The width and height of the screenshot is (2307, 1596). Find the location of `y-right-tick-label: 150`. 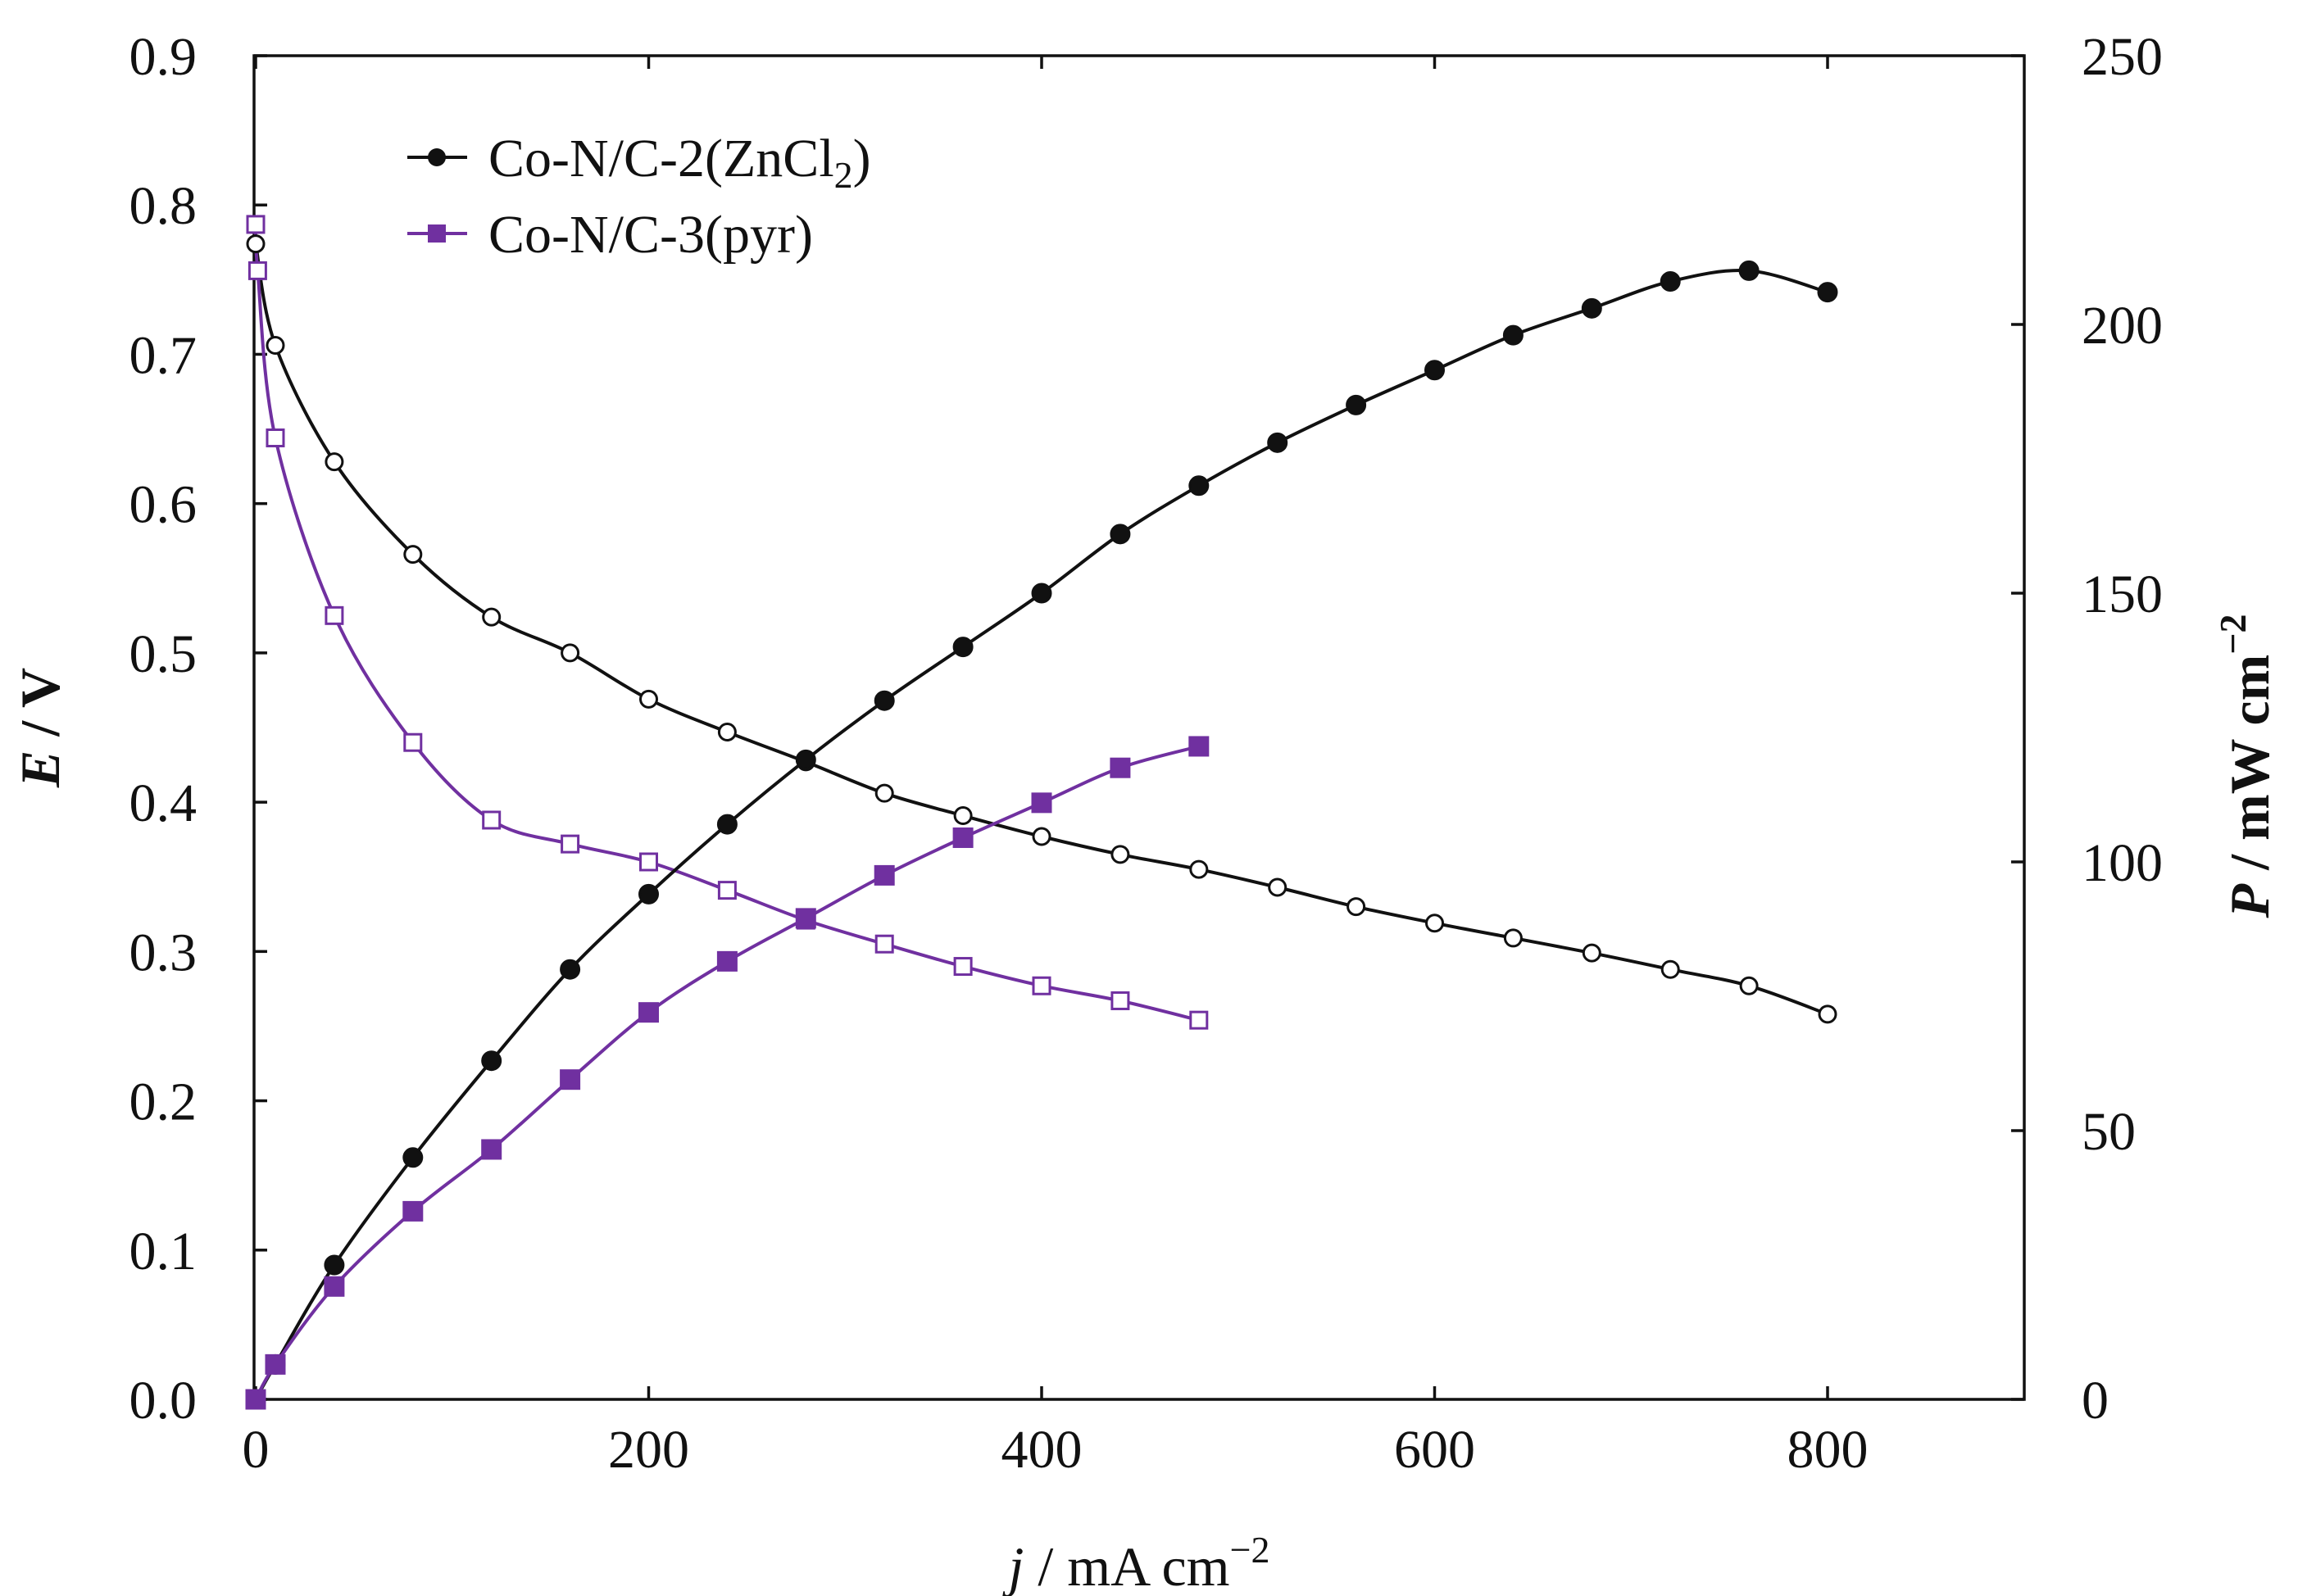

y-right-tick-label: 150 is located at coordinates (2122, 594).